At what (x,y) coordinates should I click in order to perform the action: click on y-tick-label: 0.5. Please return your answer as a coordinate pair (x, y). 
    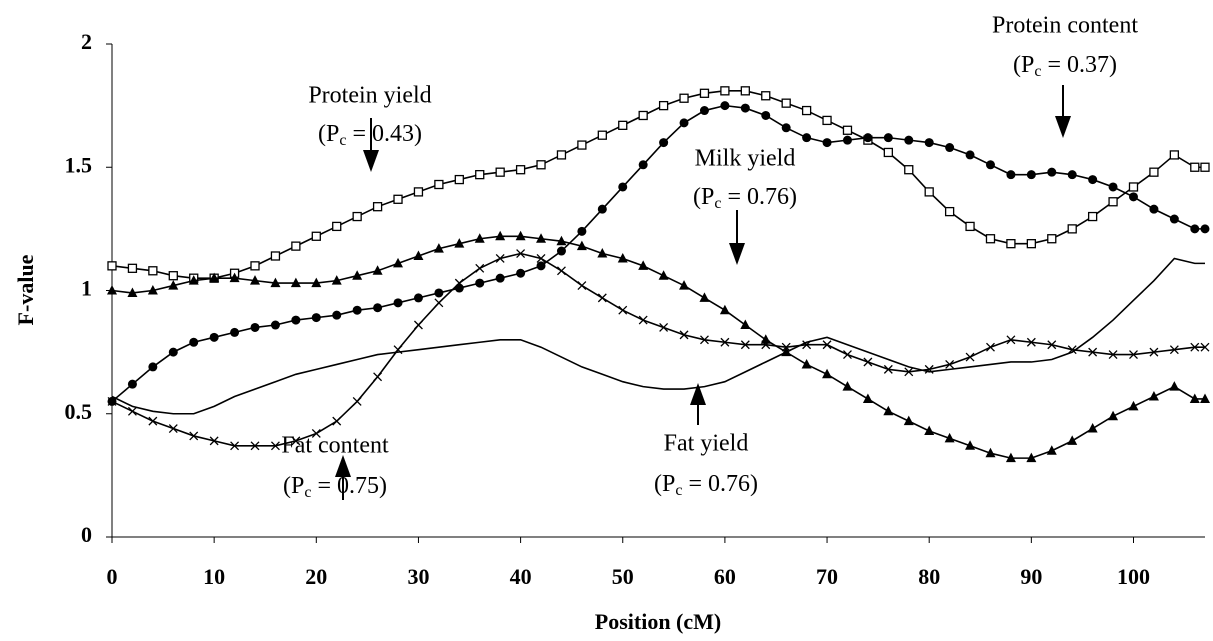
    Looking at the image, I should click on (79, 411).